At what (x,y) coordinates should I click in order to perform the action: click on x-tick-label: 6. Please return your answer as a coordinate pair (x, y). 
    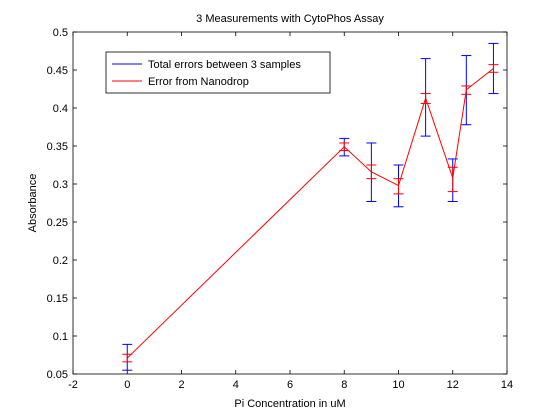
    Looking at the image, I should click on (290, 385).